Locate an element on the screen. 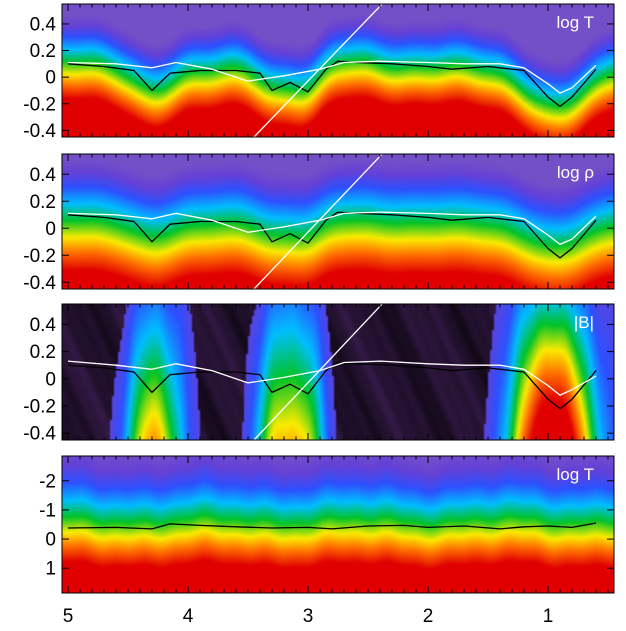 This screenshot has width=626, height=631. x-tick-label: 1 is located at coordinates (548, 616).